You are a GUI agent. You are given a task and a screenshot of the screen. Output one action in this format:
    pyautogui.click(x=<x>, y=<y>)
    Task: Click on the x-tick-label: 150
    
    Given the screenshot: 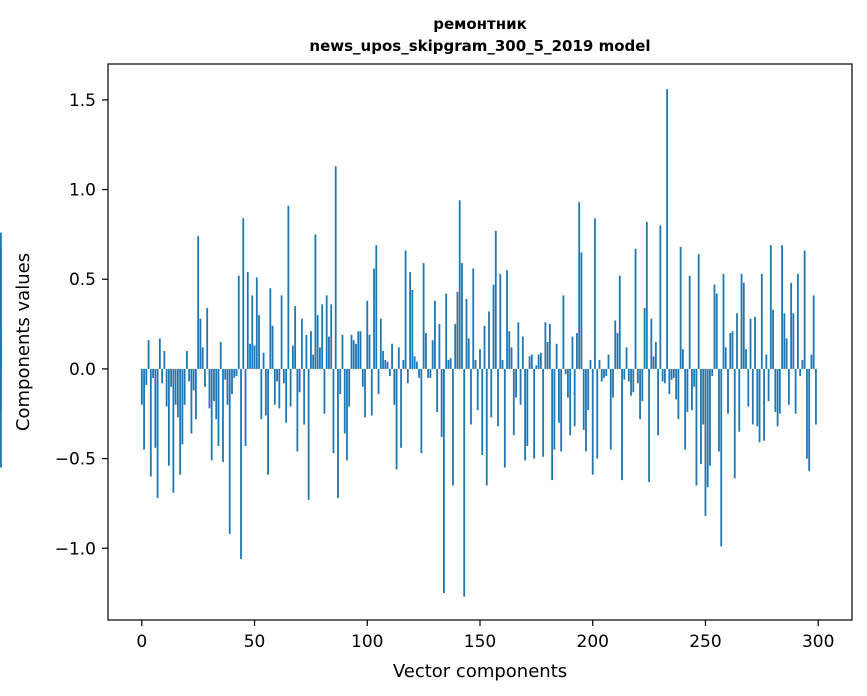 What is the action you would take?
    pyautogui.click(x=480, y=642)
    